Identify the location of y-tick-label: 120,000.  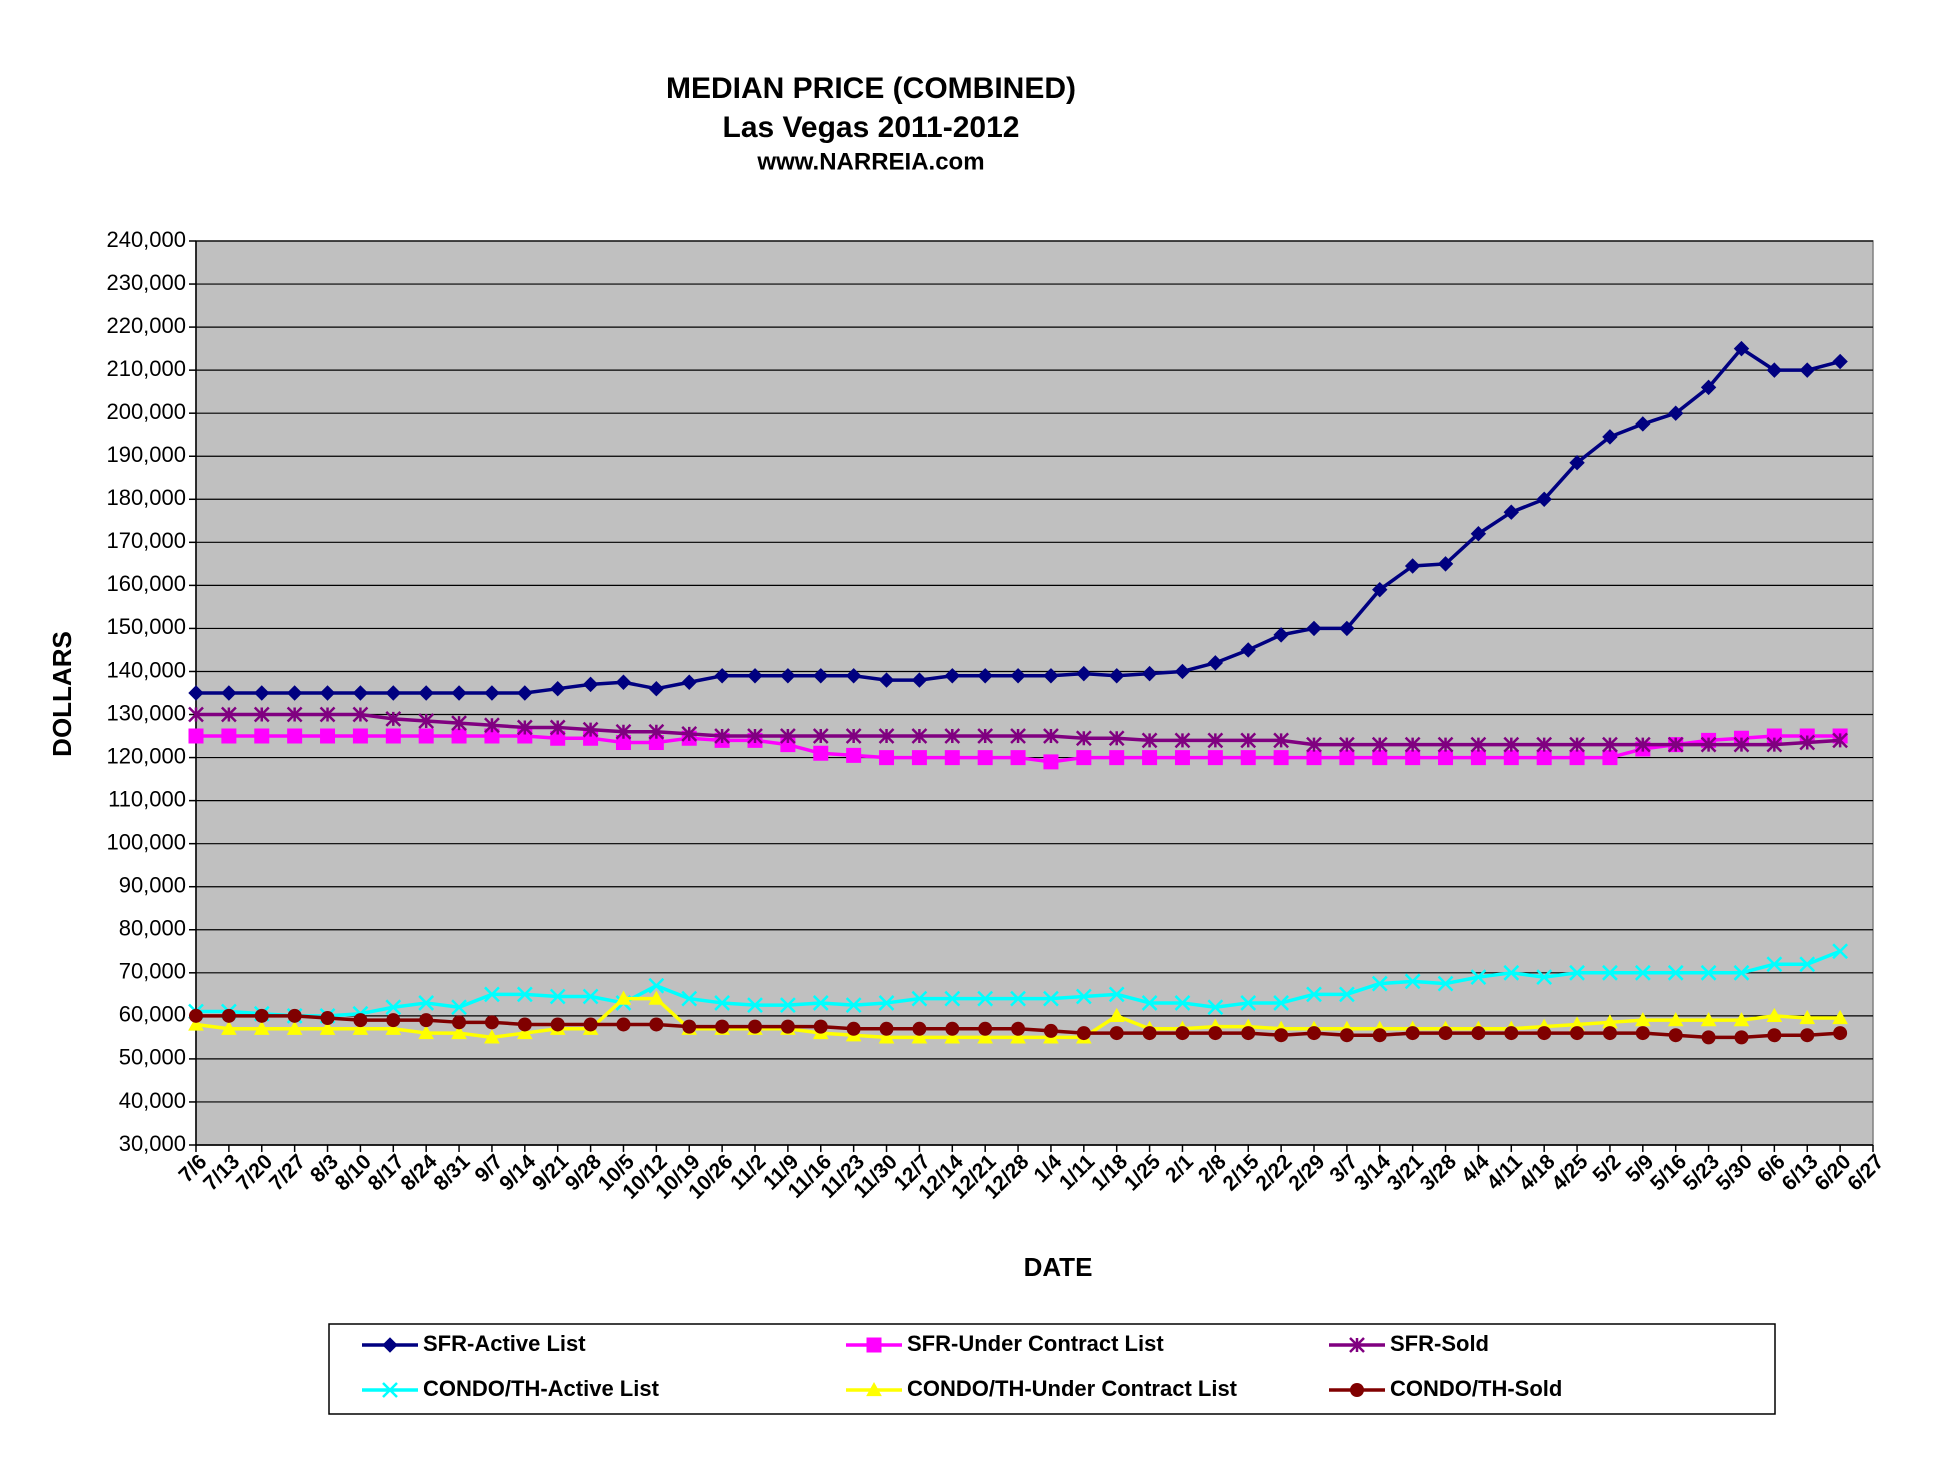
(146, 755).